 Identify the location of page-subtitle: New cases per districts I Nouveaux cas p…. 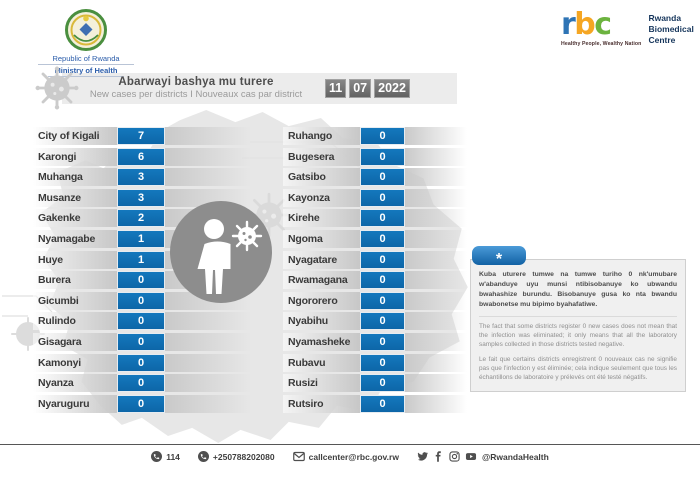
(196, 94).